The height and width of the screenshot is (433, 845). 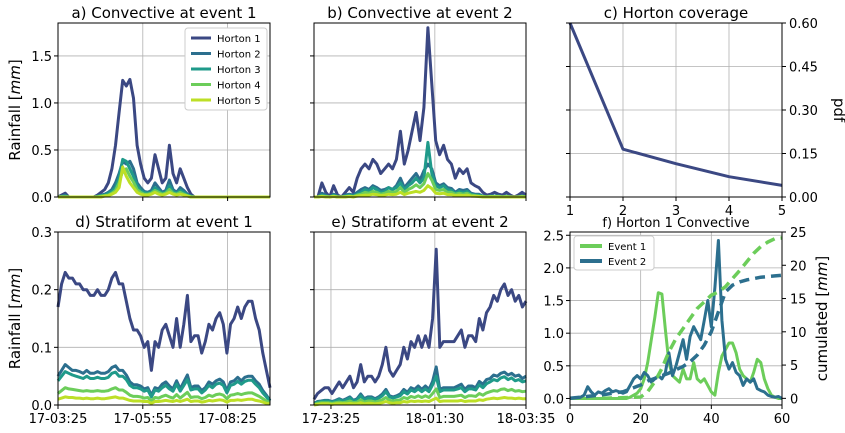 I want to click on legend-box, so click(x=226, y=69).